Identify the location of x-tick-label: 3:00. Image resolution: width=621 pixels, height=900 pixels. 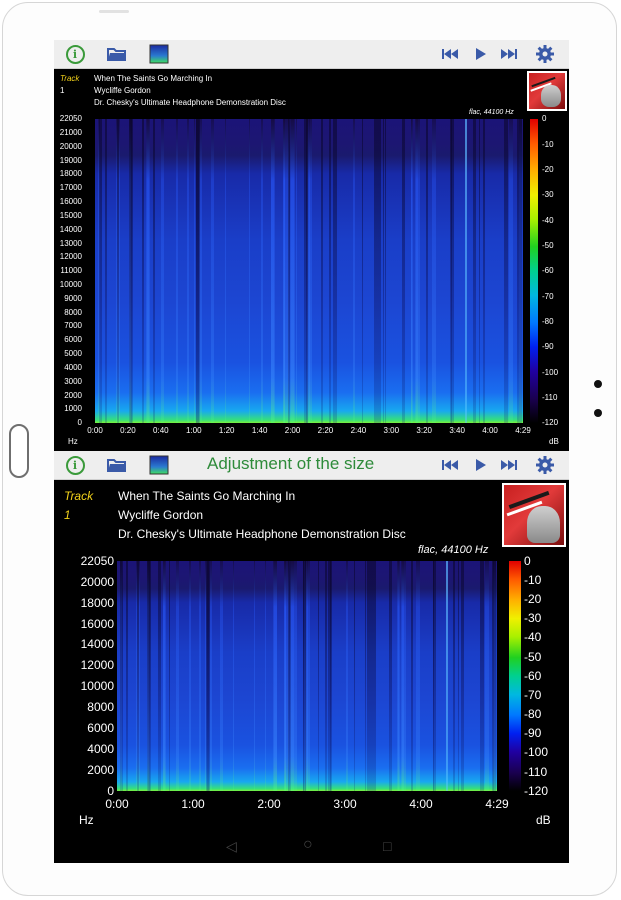
(345, 804).